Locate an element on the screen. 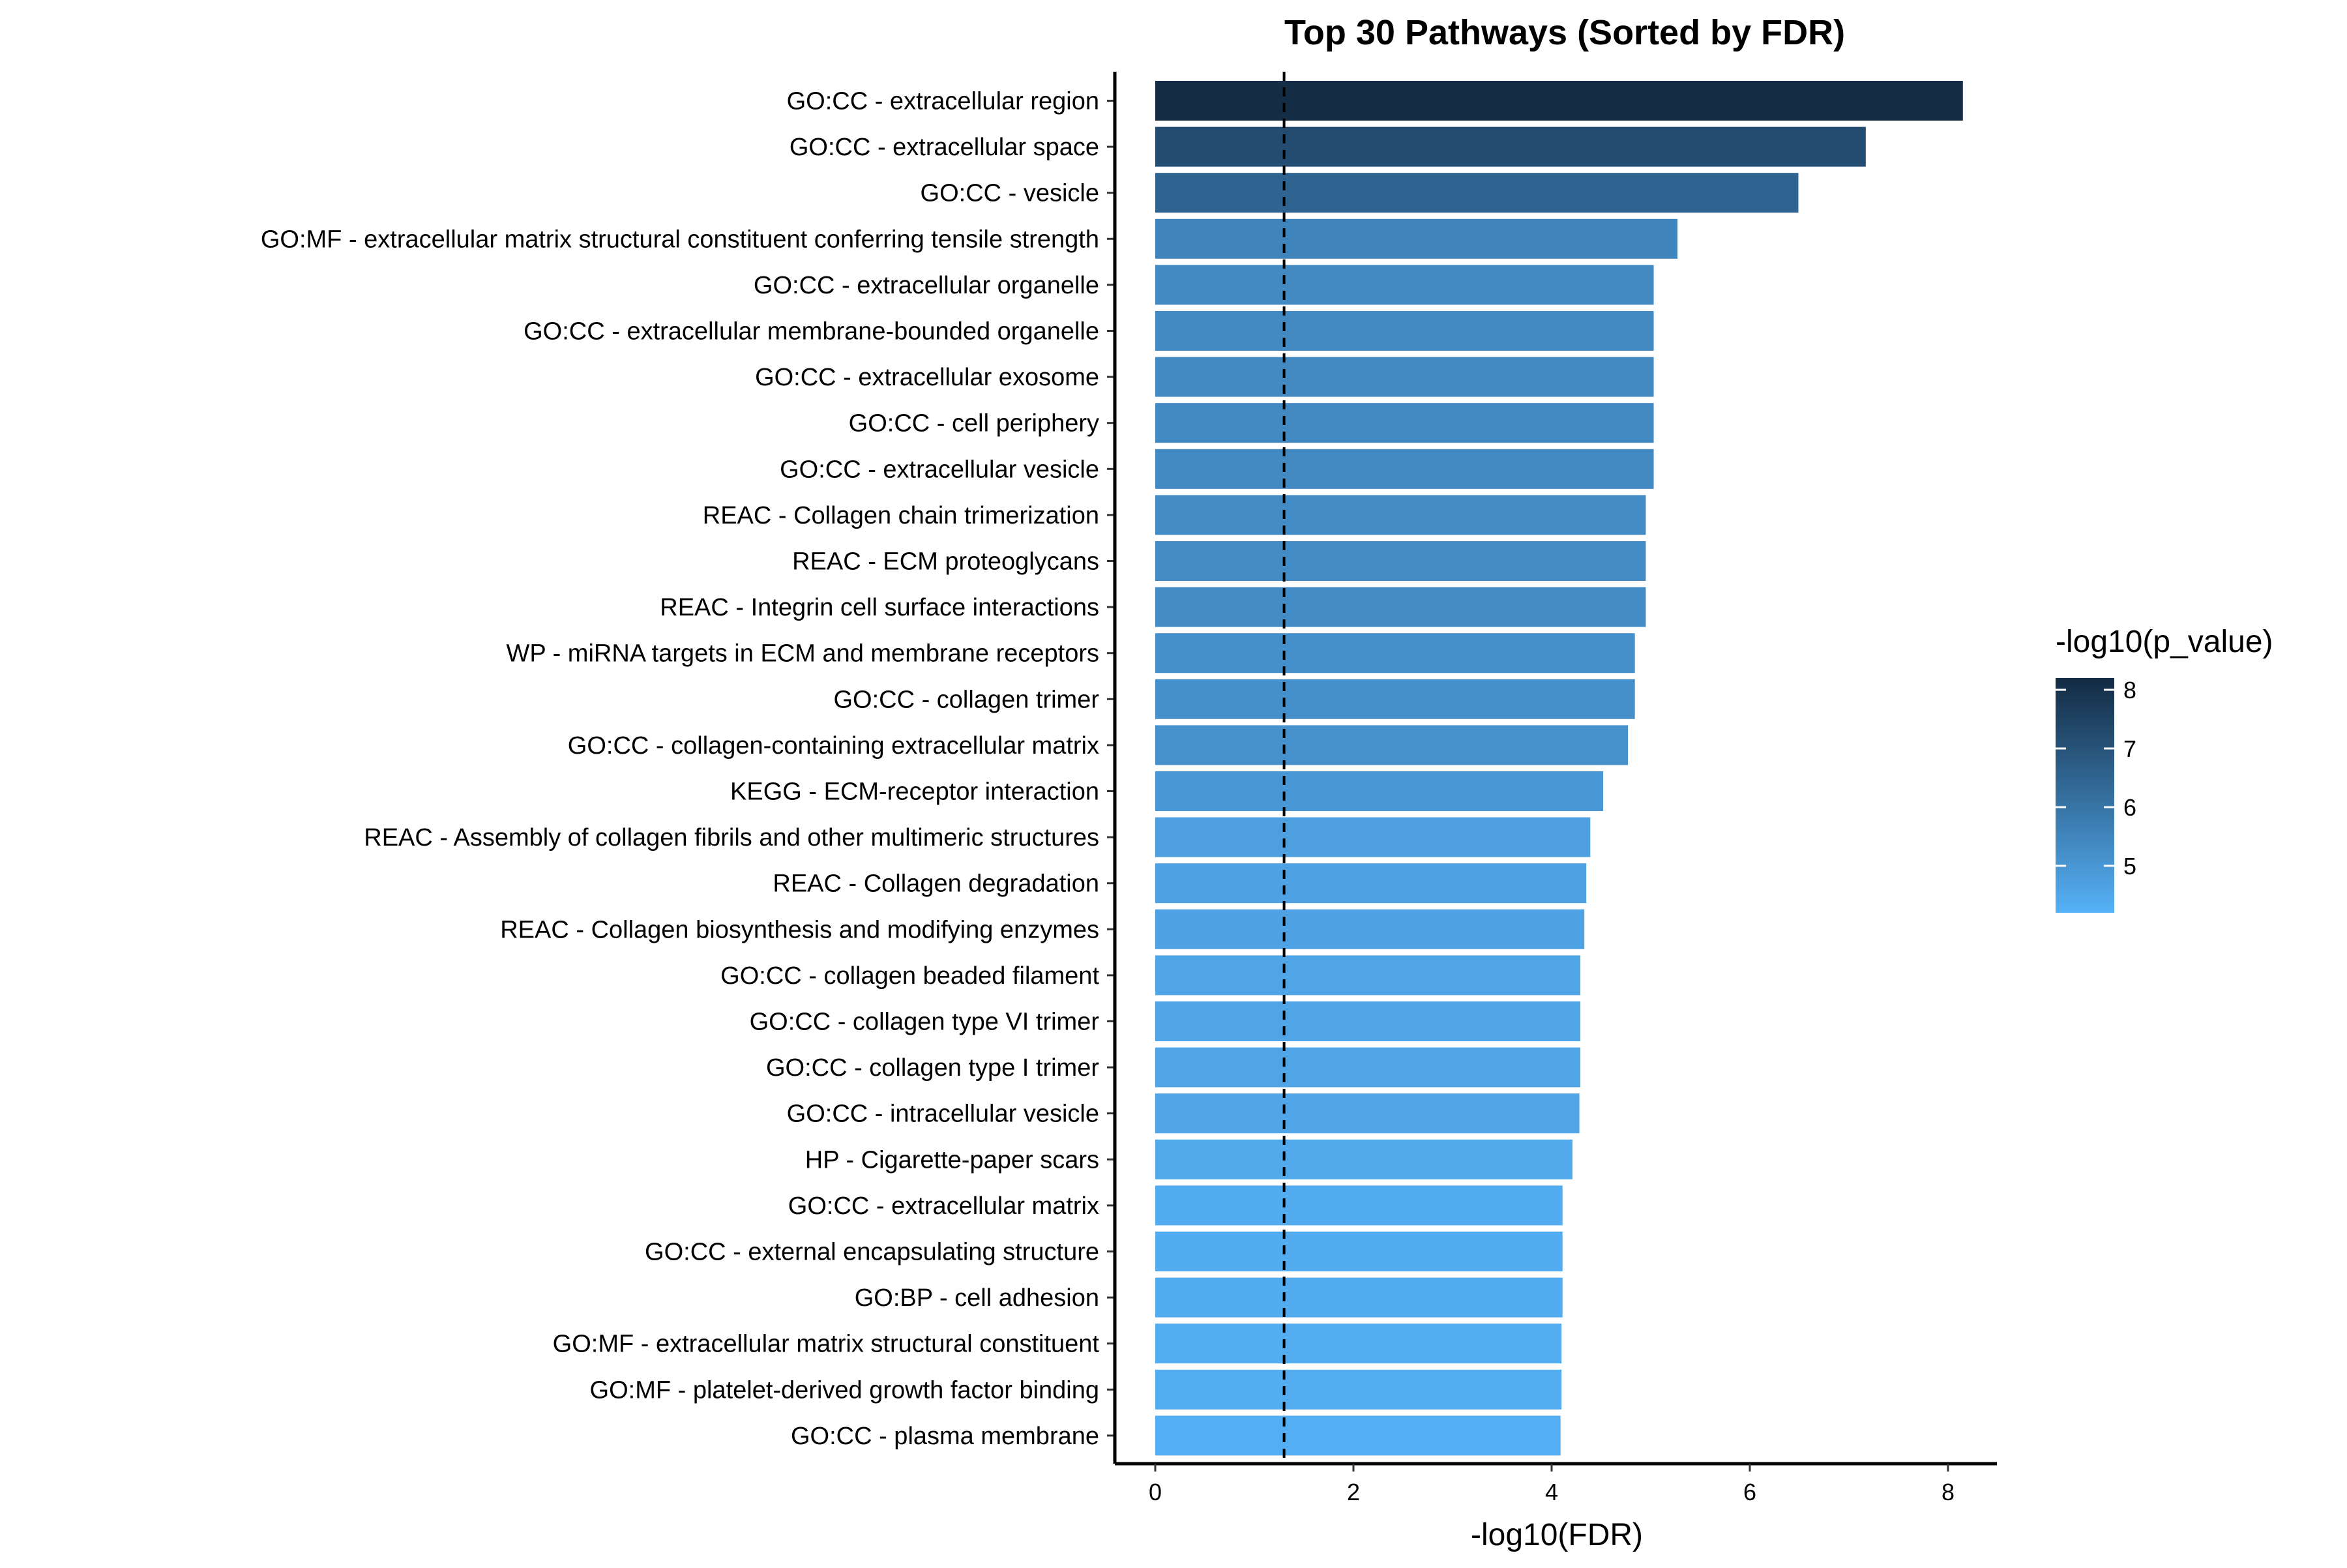 This screenshot has width=2347, height=1568. y-tick-label: GO:CC - collagen trimer is located at coordinates (966, 700).